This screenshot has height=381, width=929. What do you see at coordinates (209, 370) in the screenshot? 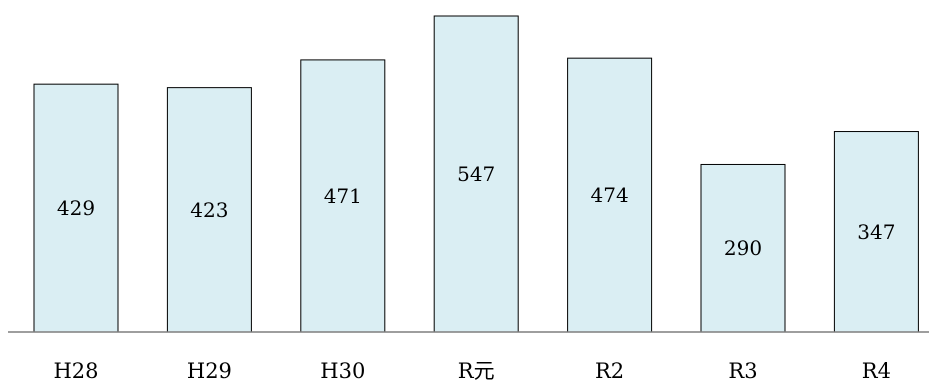
I see `category-label-1: H29` at bounding box center [209, 370].